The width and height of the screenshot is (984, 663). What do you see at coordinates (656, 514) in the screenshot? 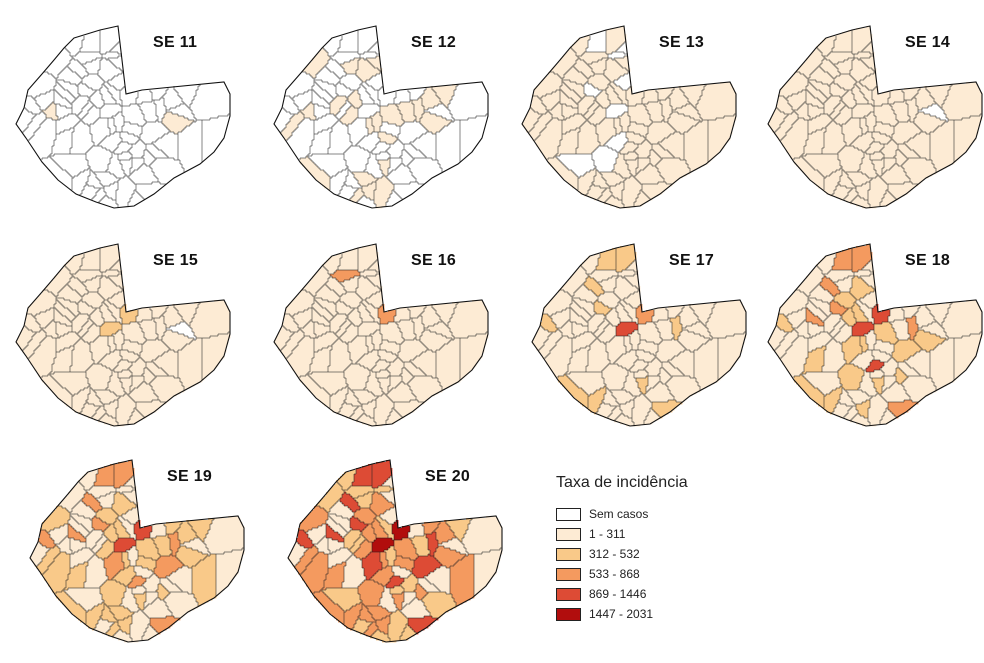
I see `legend-item-no-cases: Sem casos` at bounding box center [656, 514].